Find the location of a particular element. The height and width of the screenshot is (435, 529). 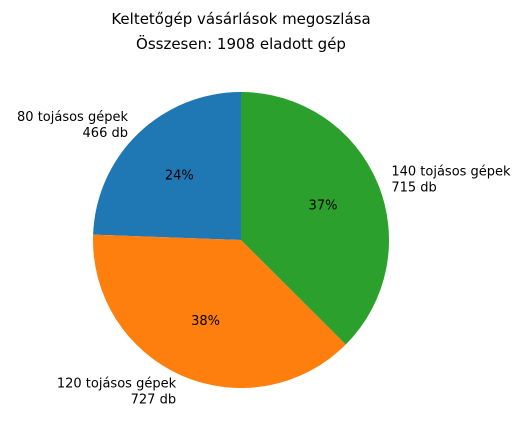

slice-value: 727 db is located at coordinates (153, 399).